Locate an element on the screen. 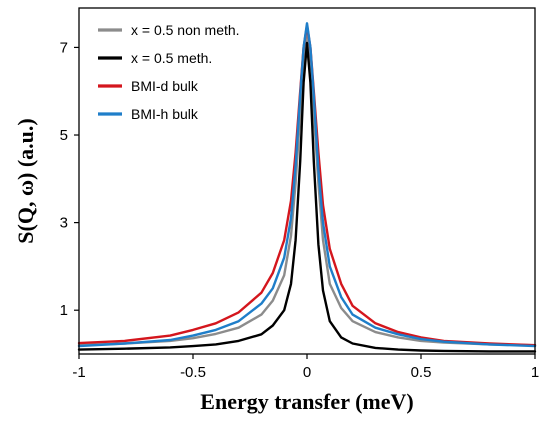  x-tick-label: 0 is located at coordinates (307, 372).